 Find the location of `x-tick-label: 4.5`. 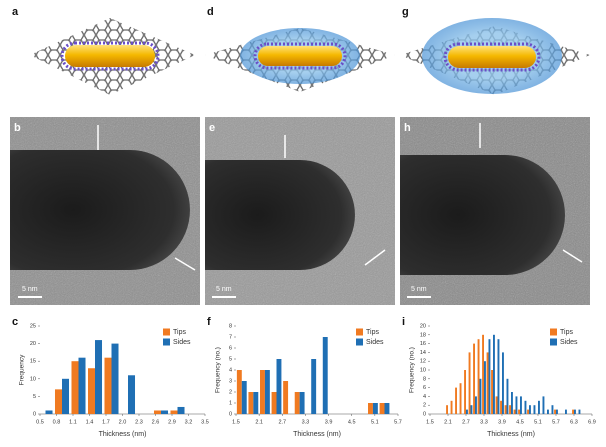

x-tick-label: 4.5 is located at coordinates (352, 422).